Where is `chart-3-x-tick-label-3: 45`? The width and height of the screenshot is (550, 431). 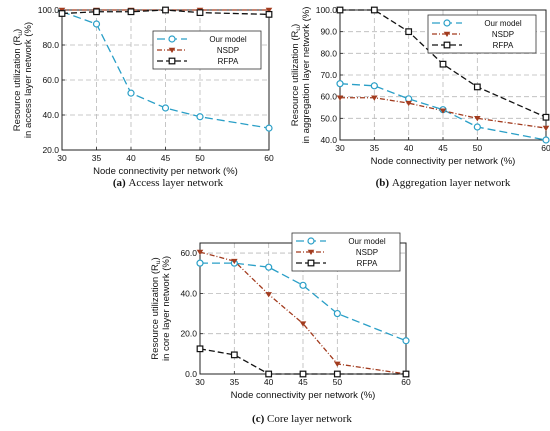
chart-3-x-tick-label-3: 45 is located at coordinates (303, 382).